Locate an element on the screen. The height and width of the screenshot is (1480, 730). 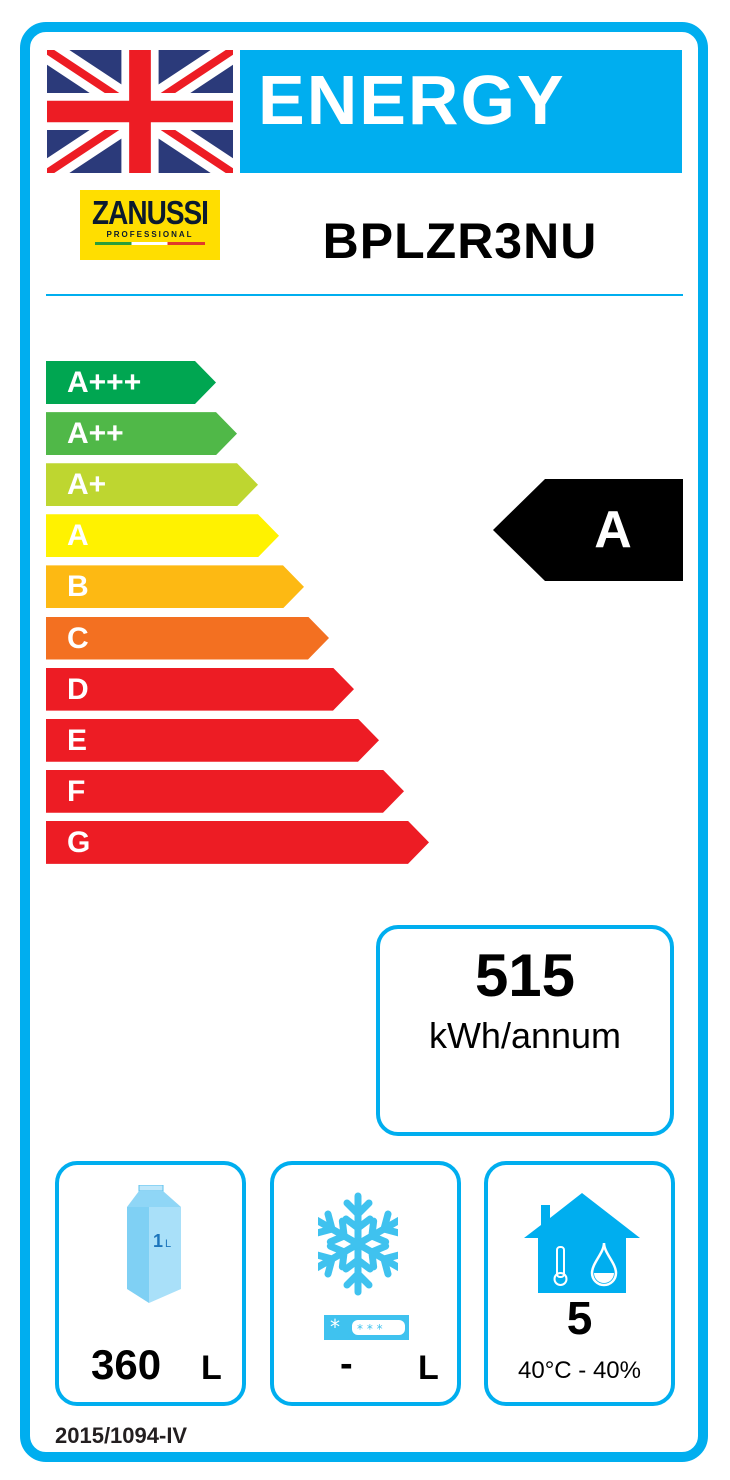
scale-bar-a: A is located at coordinates (162, 535).